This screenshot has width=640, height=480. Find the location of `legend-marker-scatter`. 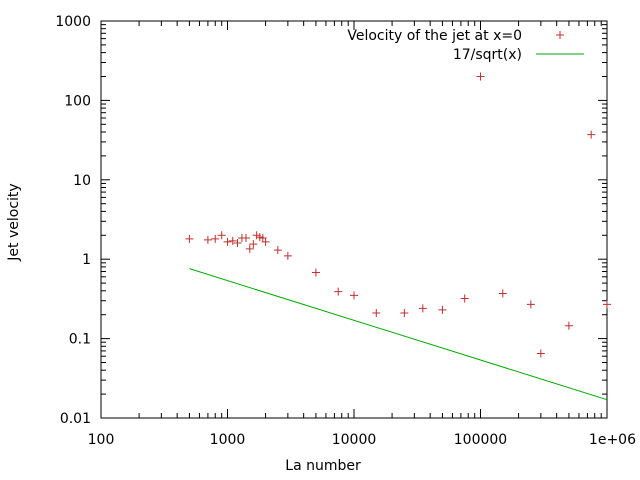

legend-marker-scatter is located at coordinates (560, 35).